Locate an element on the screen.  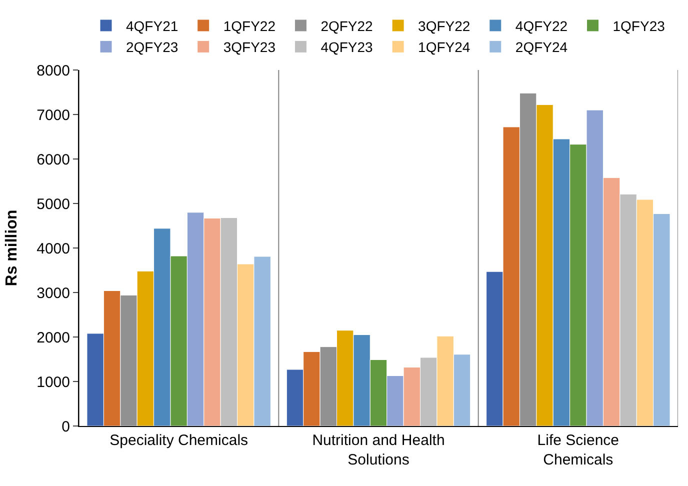
y-tick-label: 3000 is located at coordinates (53, 293).